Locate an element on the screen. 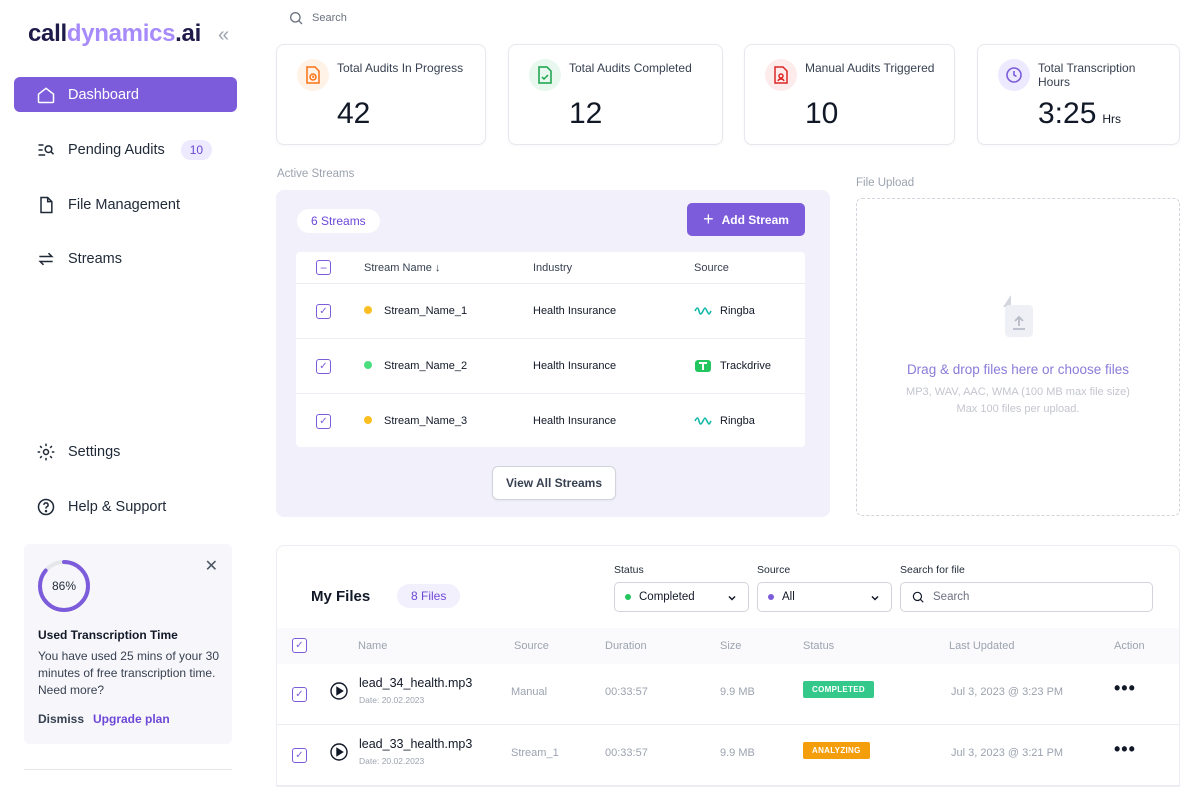  files-count-badge: 8 Files is located at coordinates (429, 596).